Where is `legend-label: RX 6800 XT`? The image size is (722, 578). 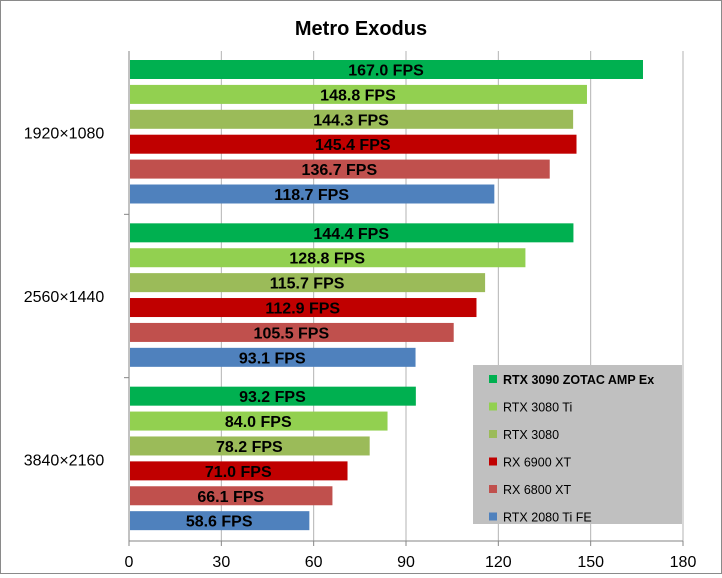
legend-label: RX 6800 XT is located at coordinates (537, 490).